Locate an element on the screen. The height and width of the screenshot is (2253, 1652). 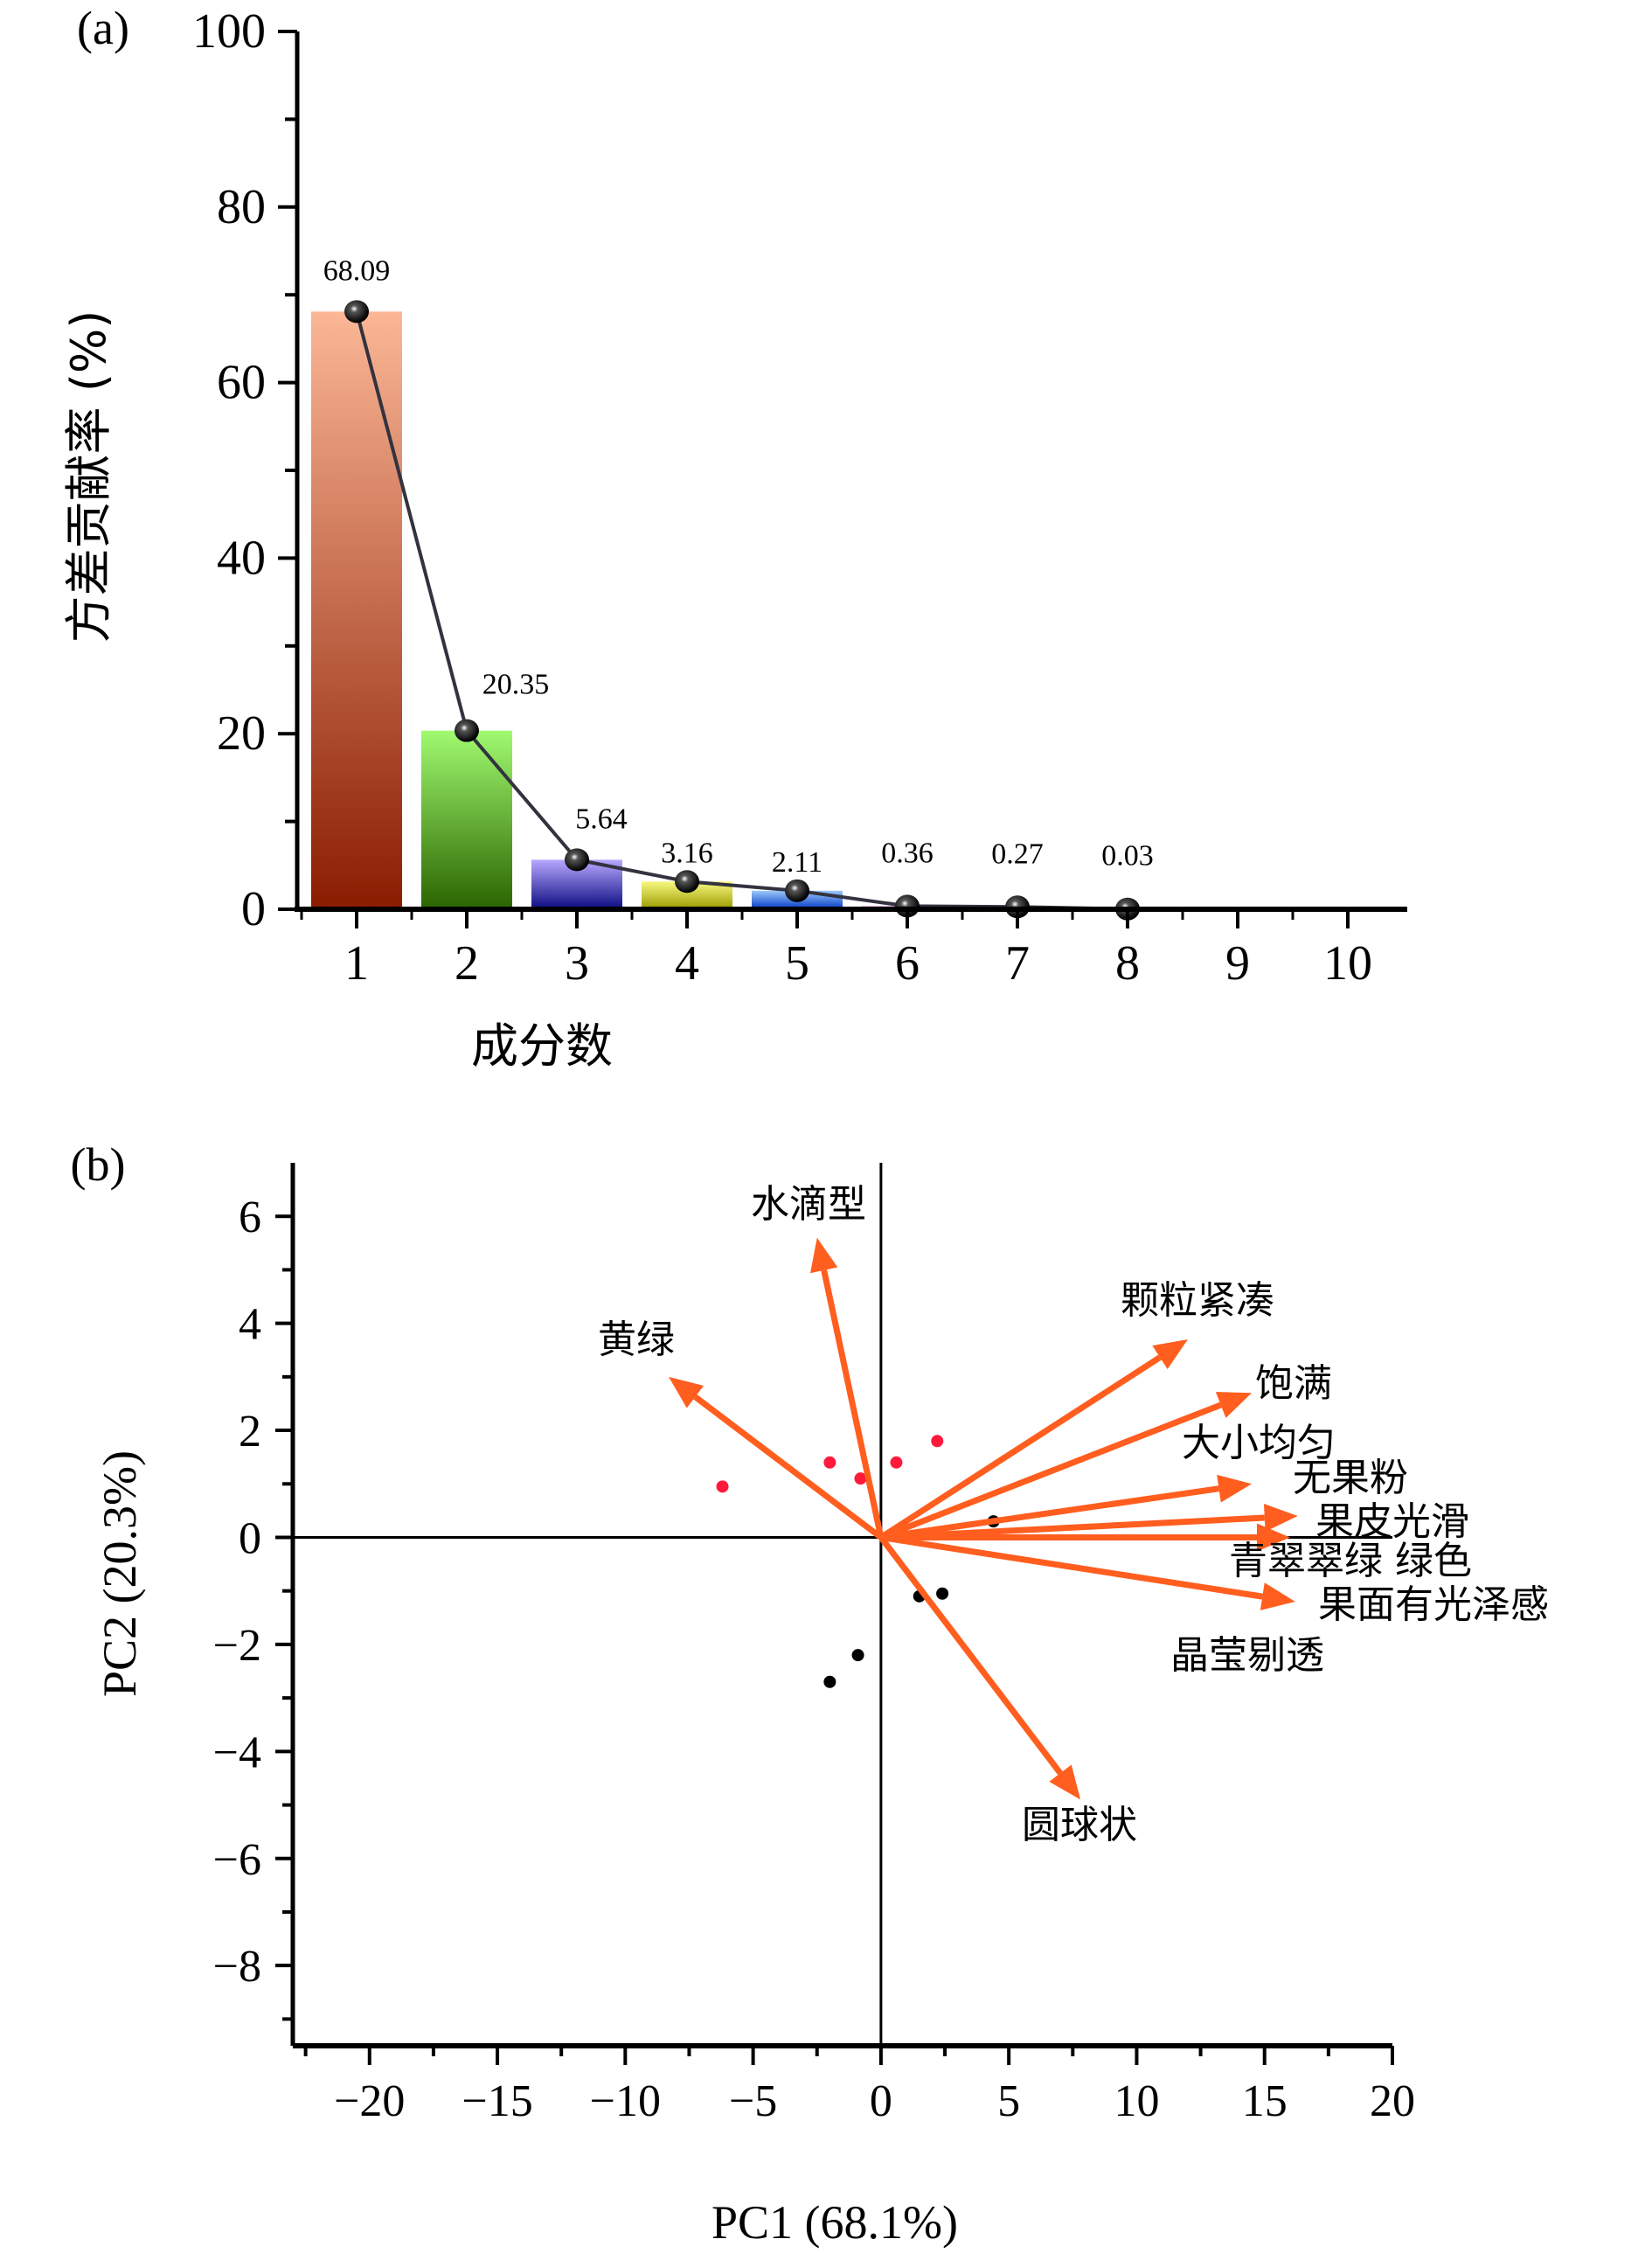
x-tick-label: 1 is located at coordinates (356, 963).